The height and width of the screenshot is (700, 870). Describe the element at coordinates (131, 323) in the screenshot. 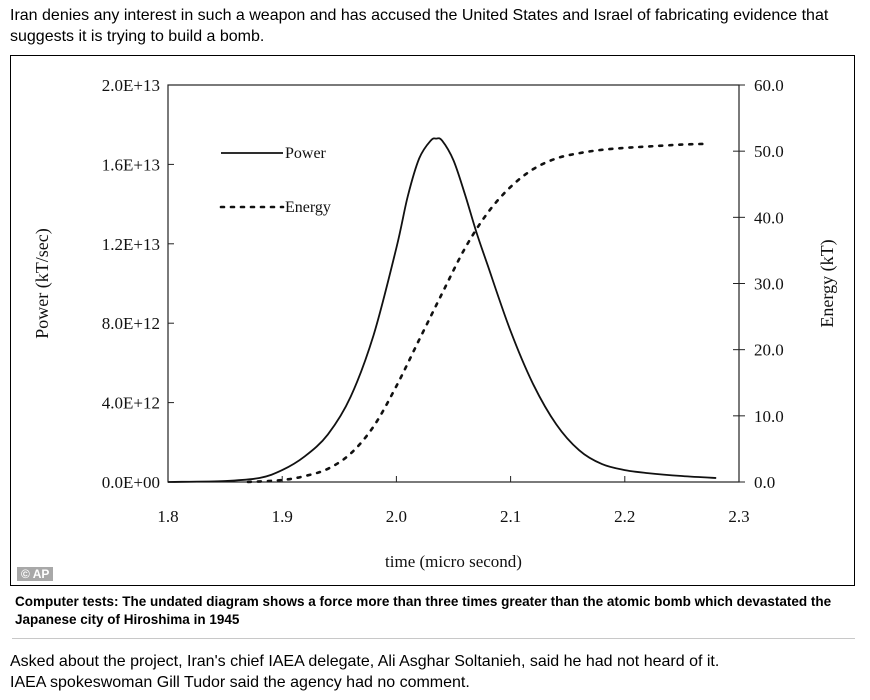

I see `y-tick-label: 8.0E+12` at that location.